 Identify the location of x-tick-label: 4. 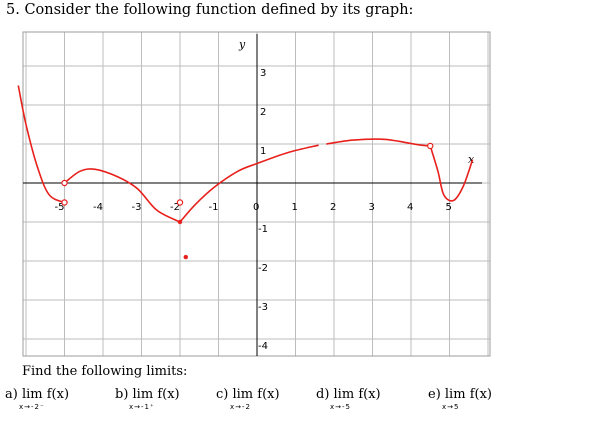
(410, 207).